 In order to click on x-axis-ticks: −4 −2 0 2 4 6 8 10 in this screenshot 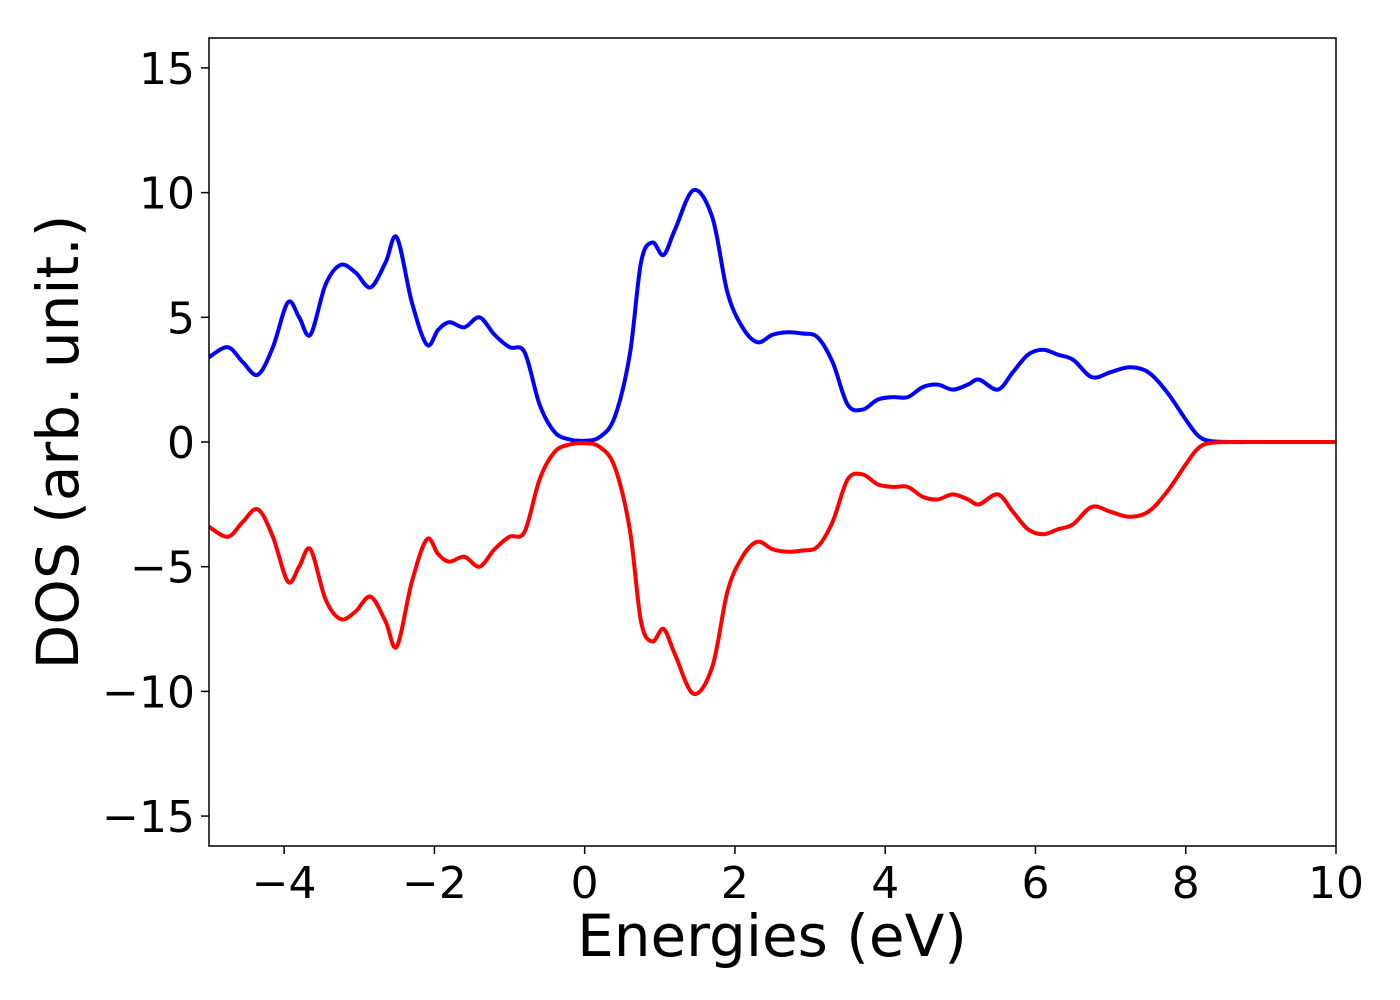, I will do `click(808, 877)`.